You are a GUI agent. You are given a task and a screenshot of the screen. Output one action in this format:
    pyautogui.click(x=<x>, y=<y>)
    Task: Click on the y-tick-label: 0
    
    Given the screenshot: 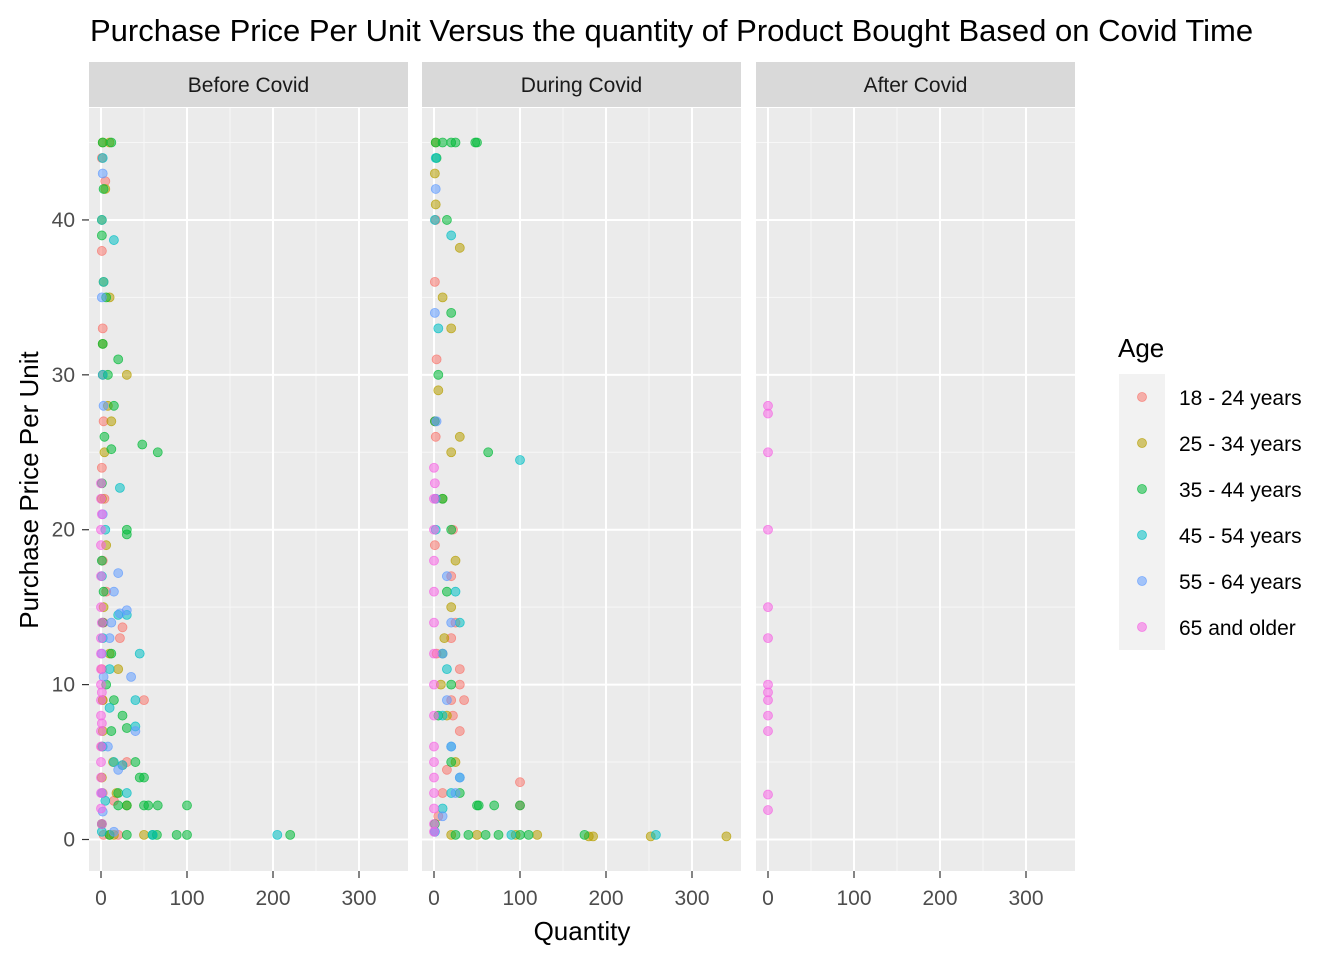 What is the action you would take?
    pyautogui.click(x=69, y=840)
    